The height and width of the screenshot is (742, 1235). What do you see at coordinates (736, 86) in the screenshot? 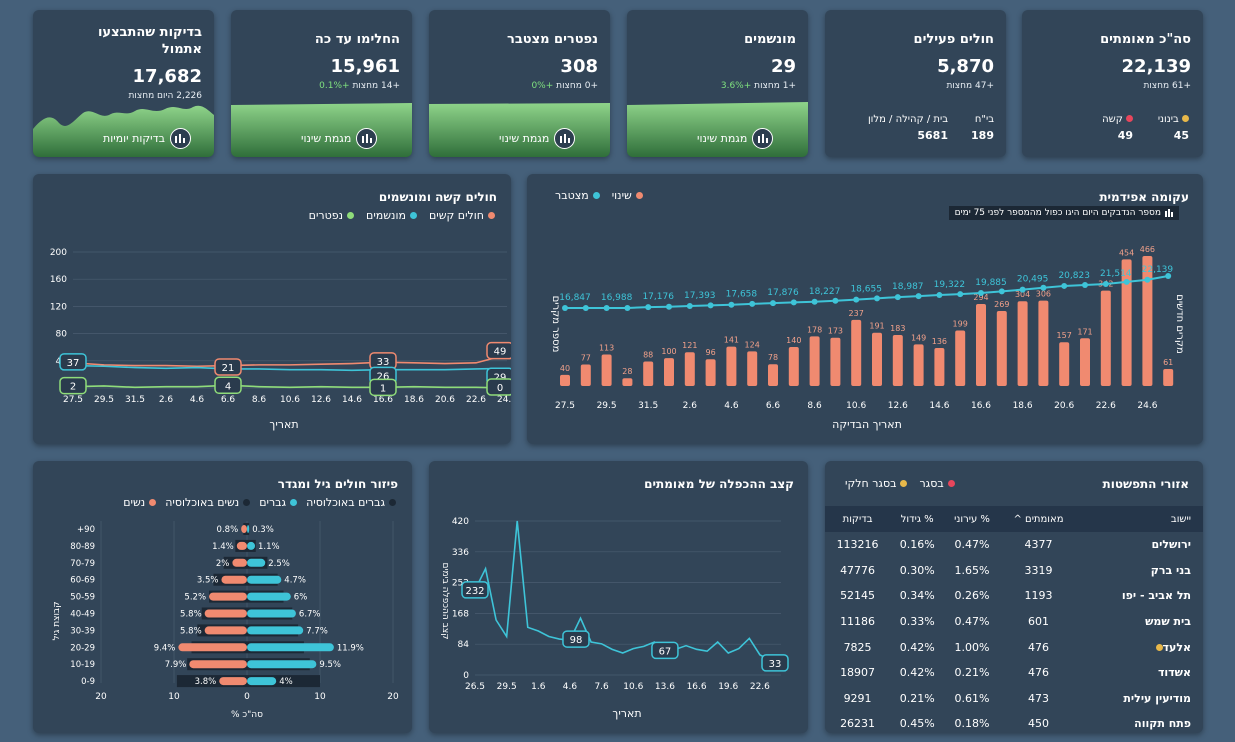
I see `stat-change: +3.6%` at bounding box center [736, 86].